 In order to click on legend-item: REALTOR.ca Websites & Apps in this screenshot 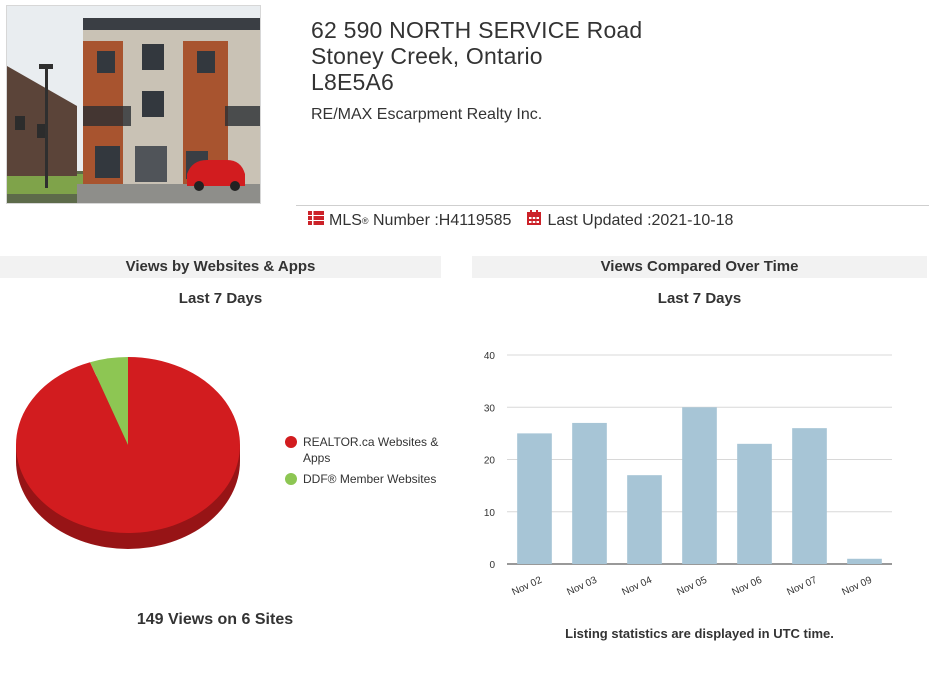, I will do `click(365, 450)`.